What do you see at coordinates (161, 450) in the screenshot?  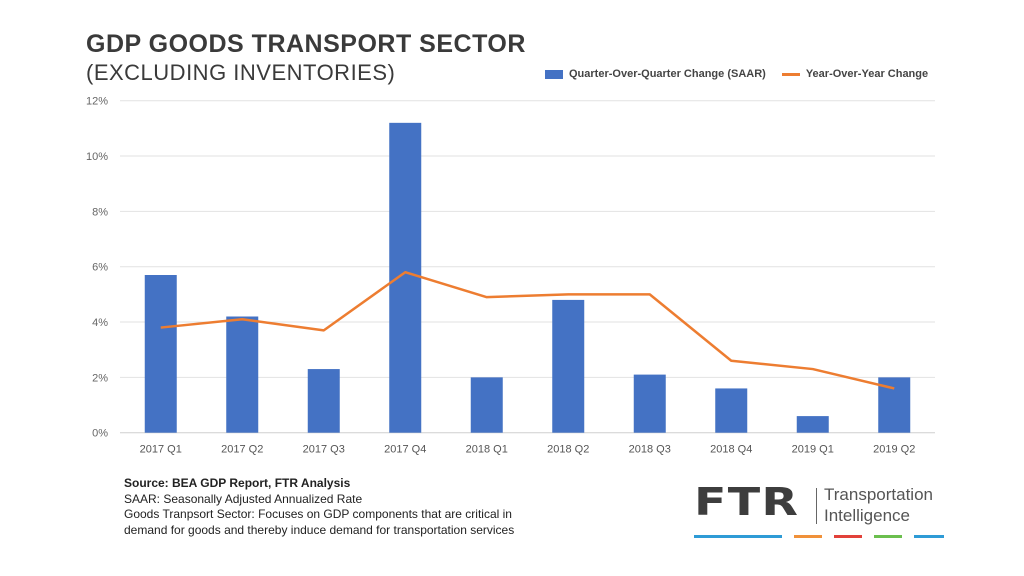 I see `x-tick-label: 2017 Q1` at bounding box center [161, 450].